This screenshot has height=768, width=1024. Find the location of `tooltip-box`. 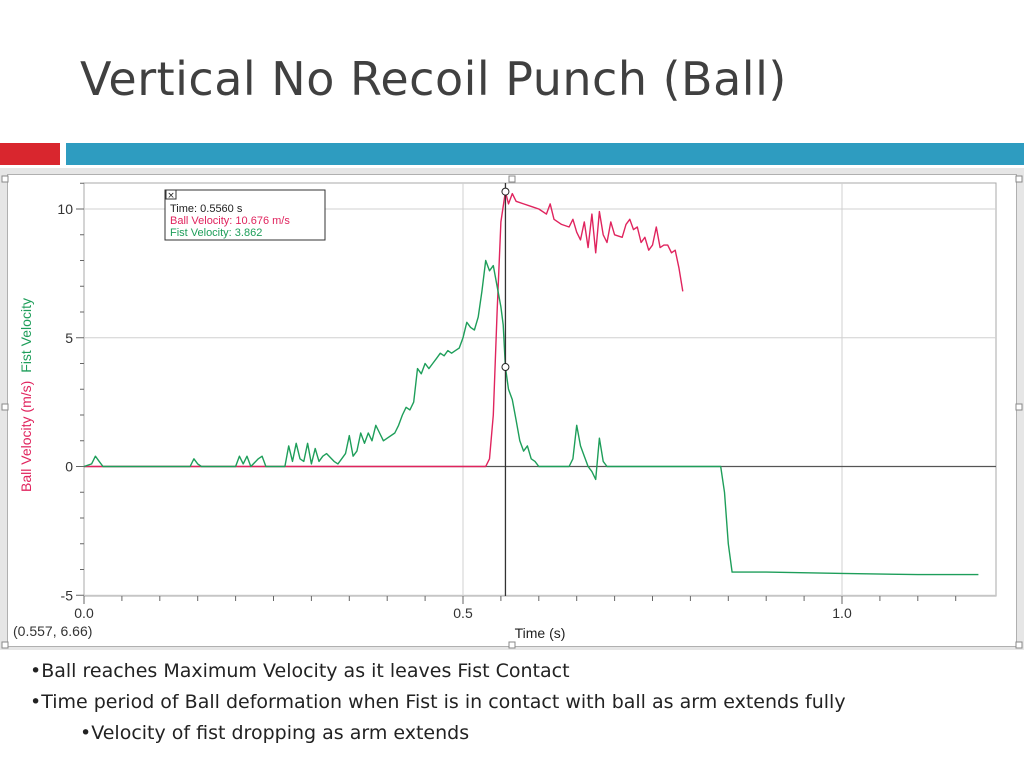

tooltip-box is located at coordinates (245, 215).